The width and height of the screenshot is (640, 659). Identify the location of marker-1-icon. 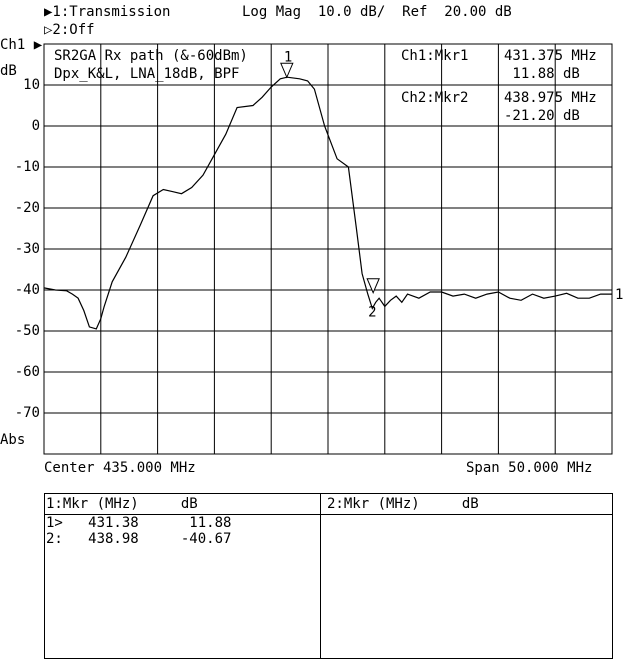
(287, 70).